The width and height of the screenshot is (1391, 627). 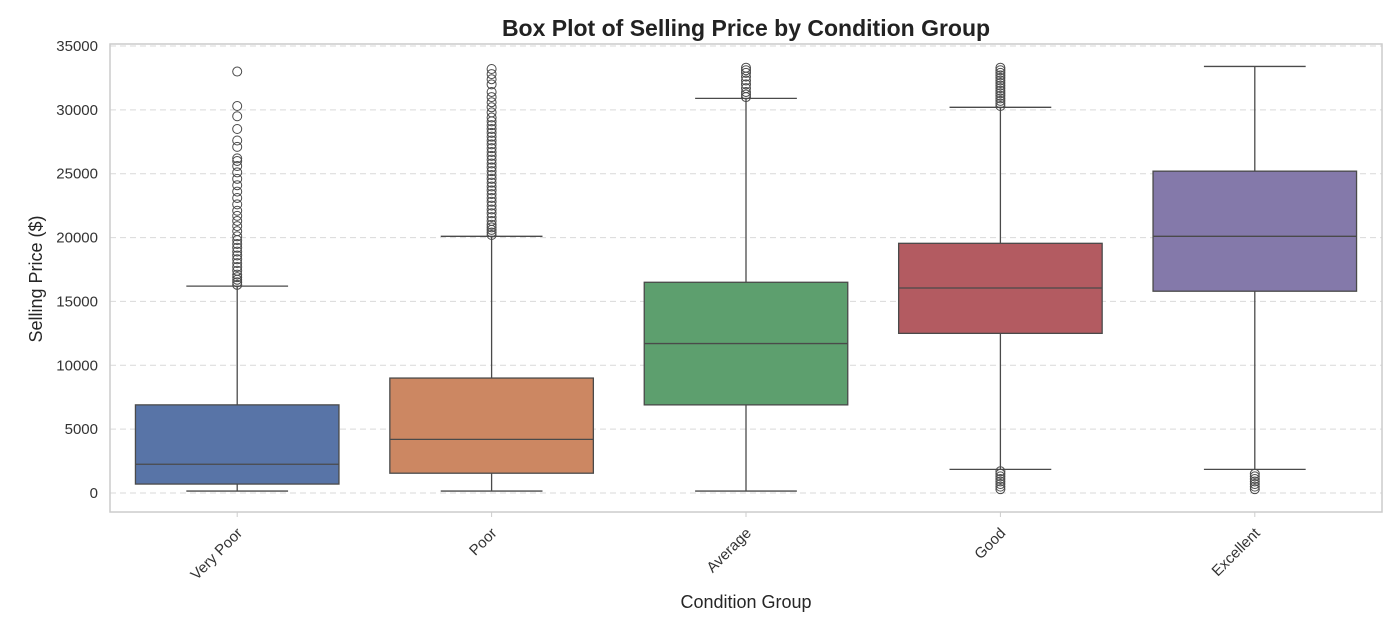 I want to click on y-tick-label: 25000, so click(x=77, y=174).